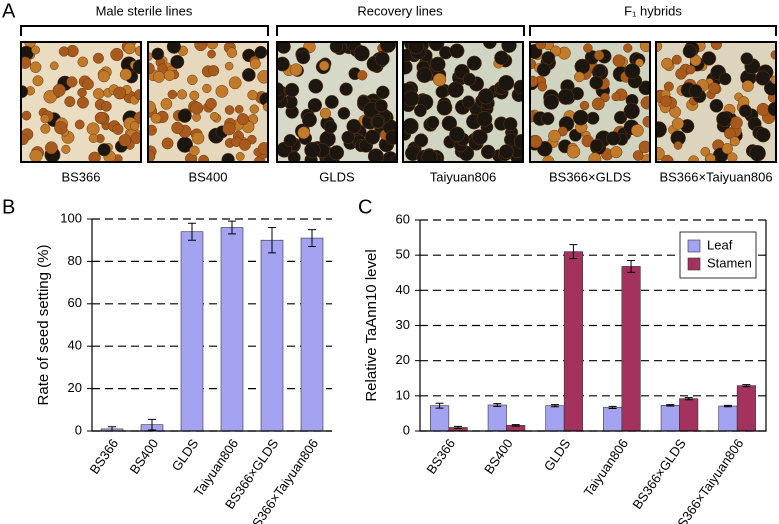  Describe the element at coordinates (606, 467) in the screenshot. I see `x-tick-label: Taiyuan806` at that location.